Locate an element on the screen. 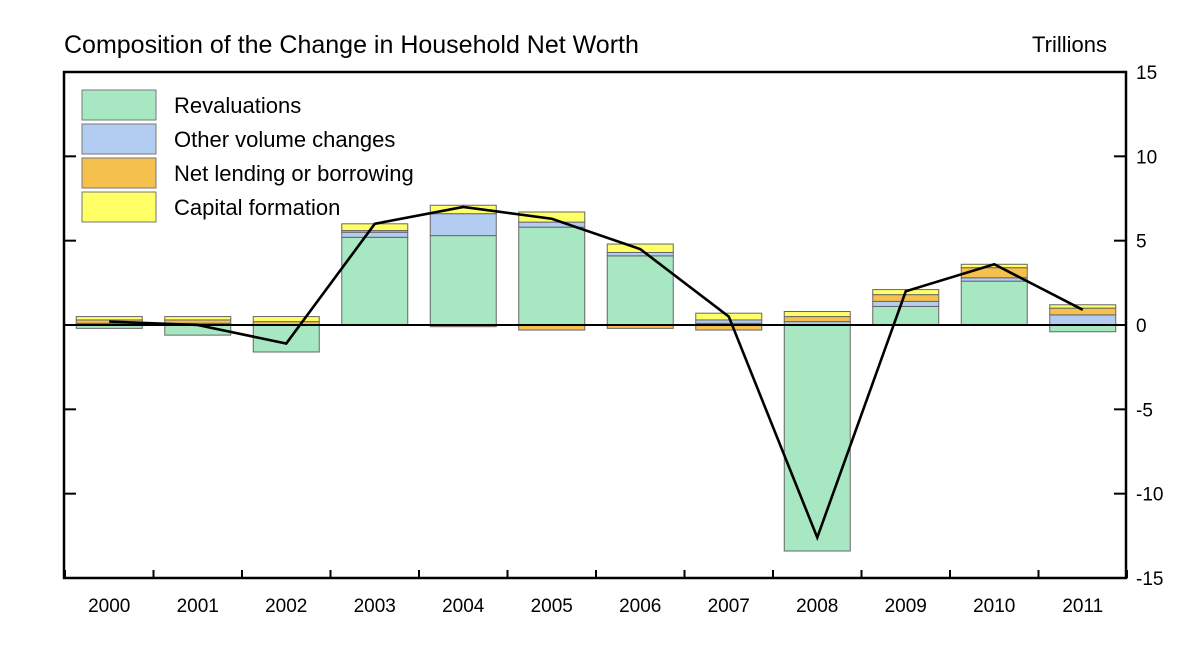 This screenshot has width=1200, height=646. y-tick-label: 5 is located at coordinates (1141, 242).